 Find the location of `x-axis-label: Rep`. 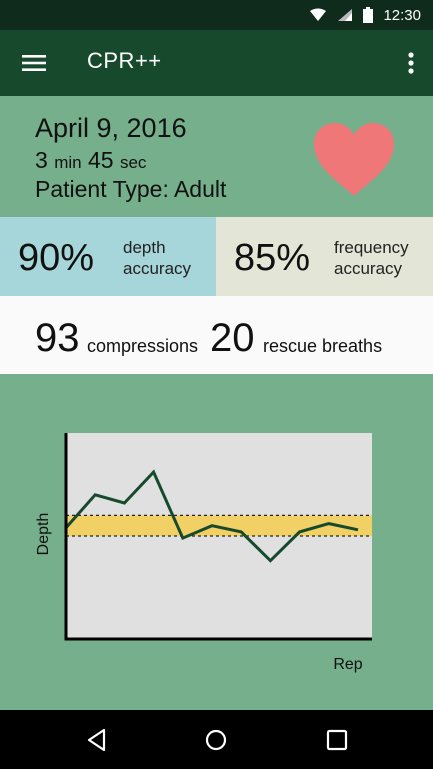

x-axis-label: Rep is located at coordinates (347, 664).